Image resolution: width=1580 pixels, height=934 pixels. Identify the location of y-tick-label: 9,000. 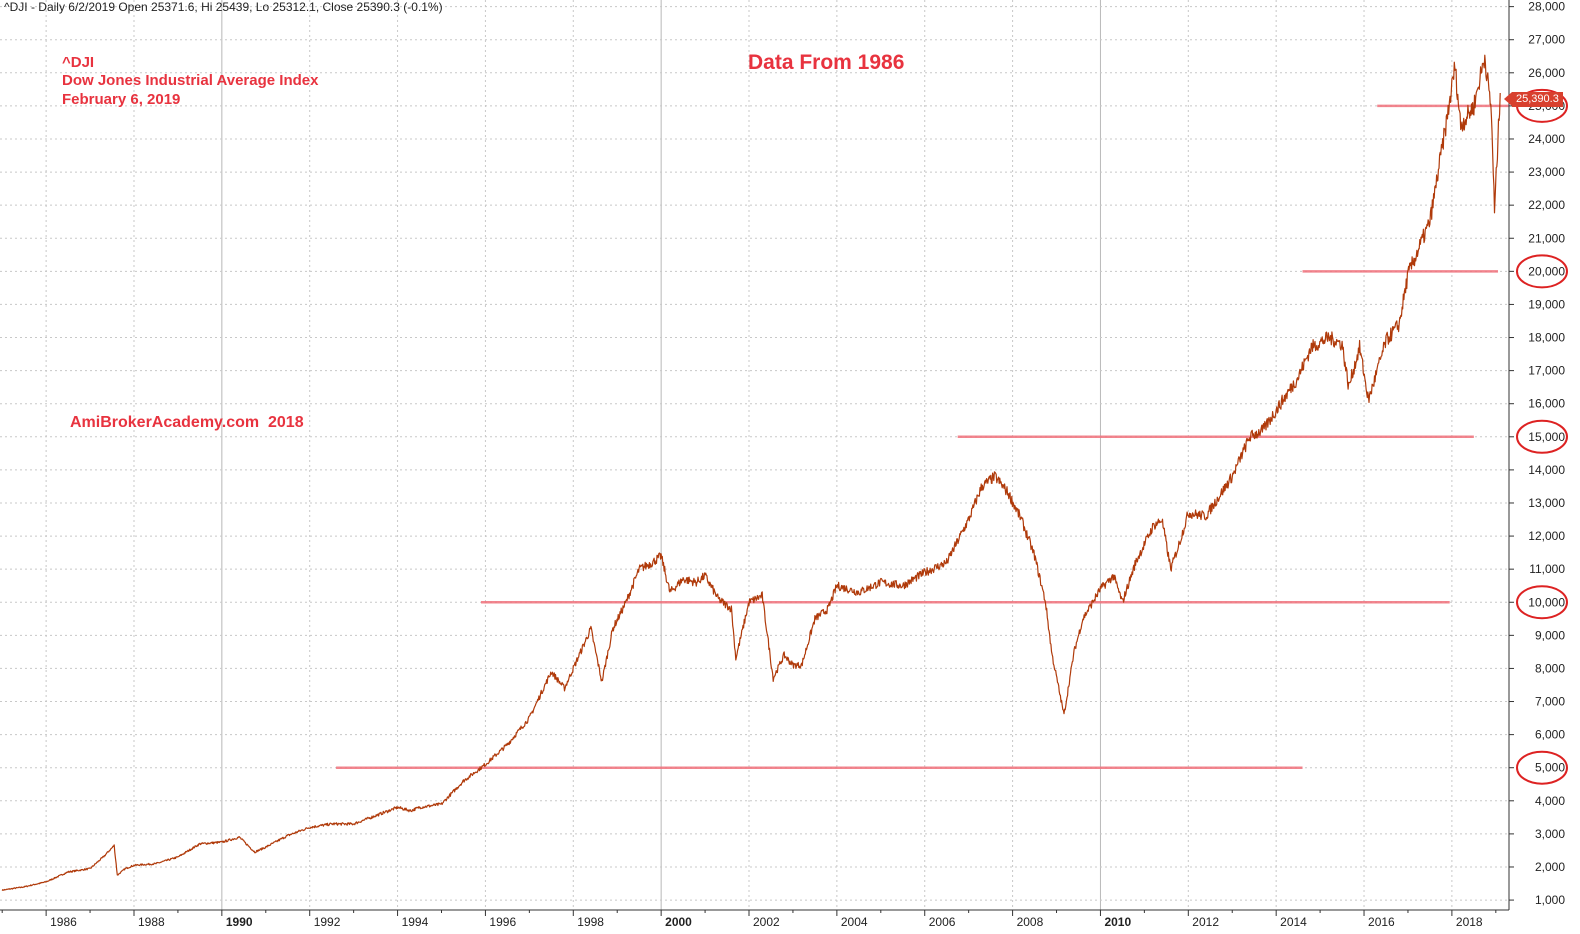
(1550, 635).